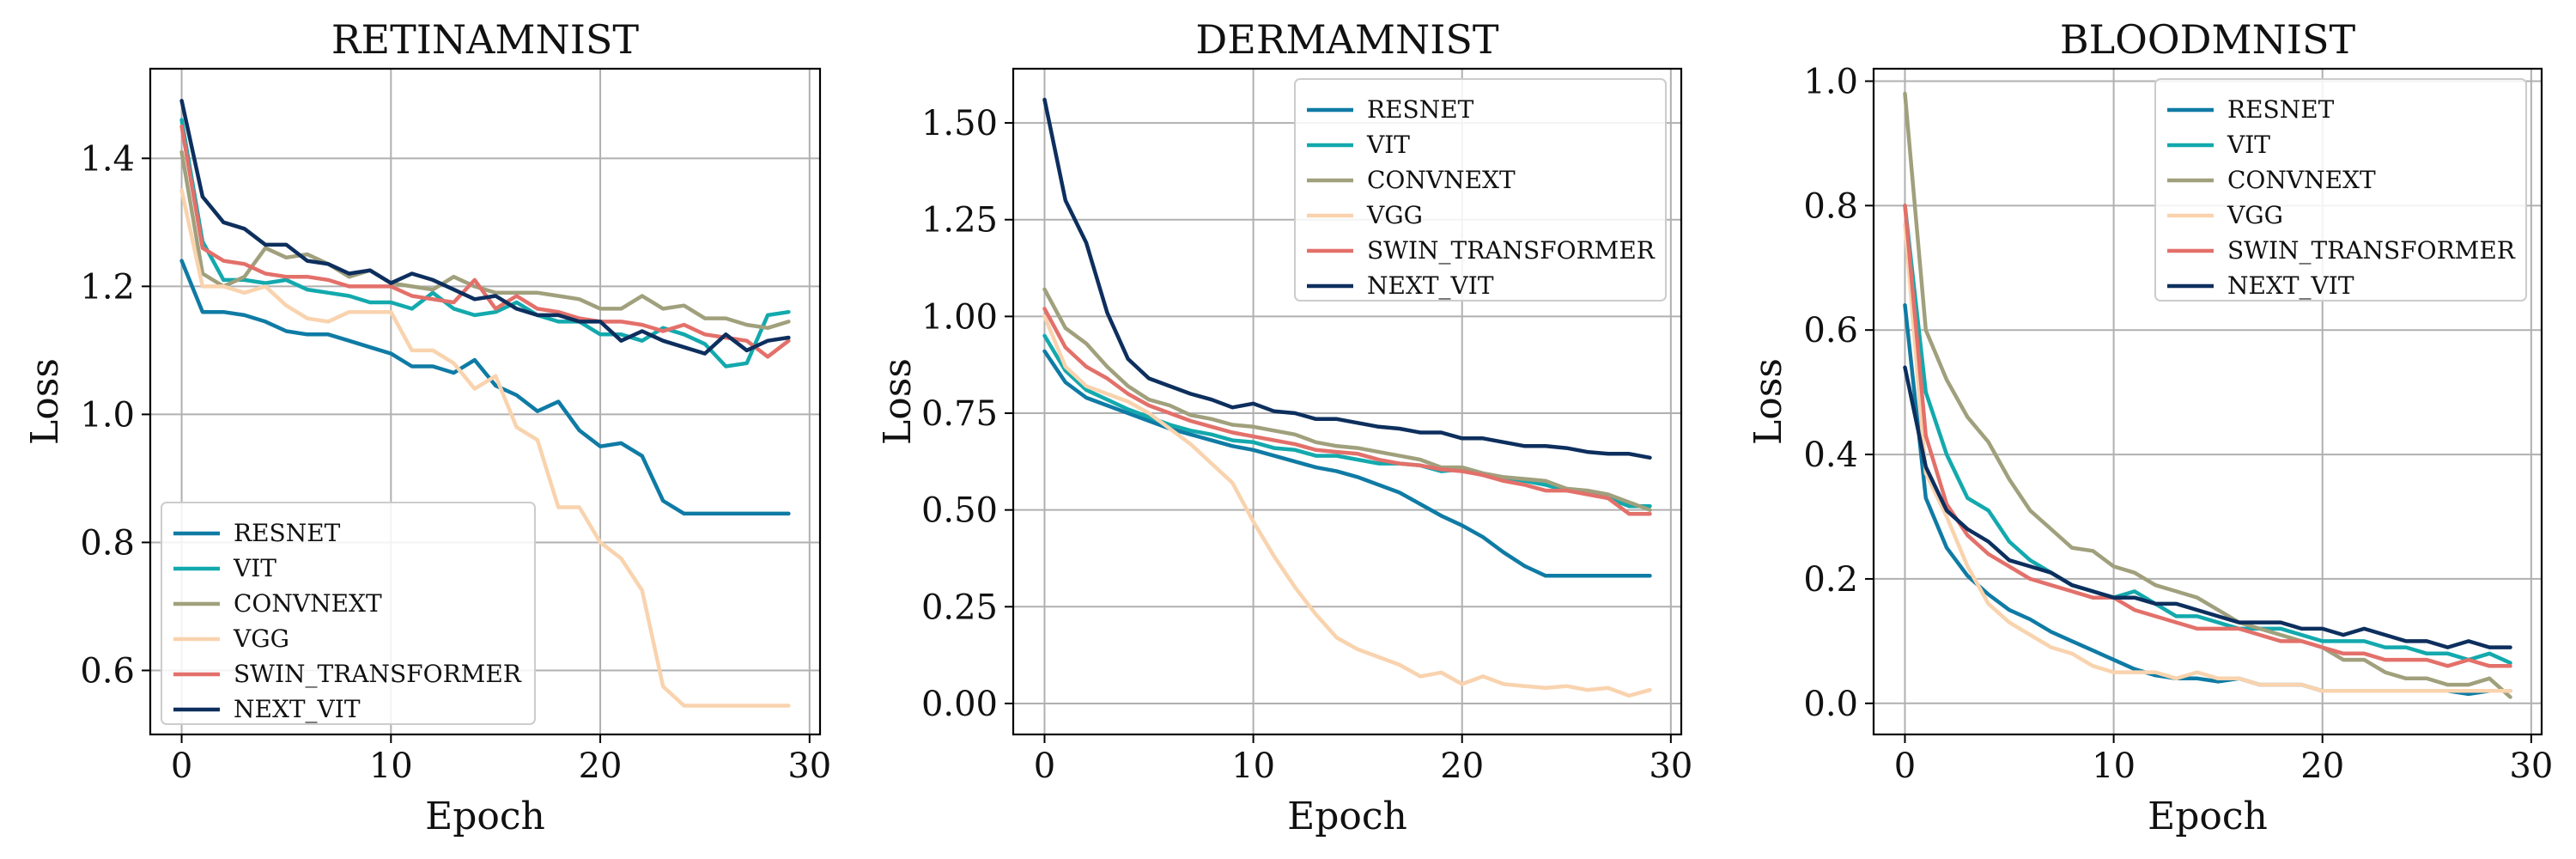  What do you see at coordinates (959, 414) in the screenshot?
I see `y-tick-label: 0.75` at bounding box center [959, 414].